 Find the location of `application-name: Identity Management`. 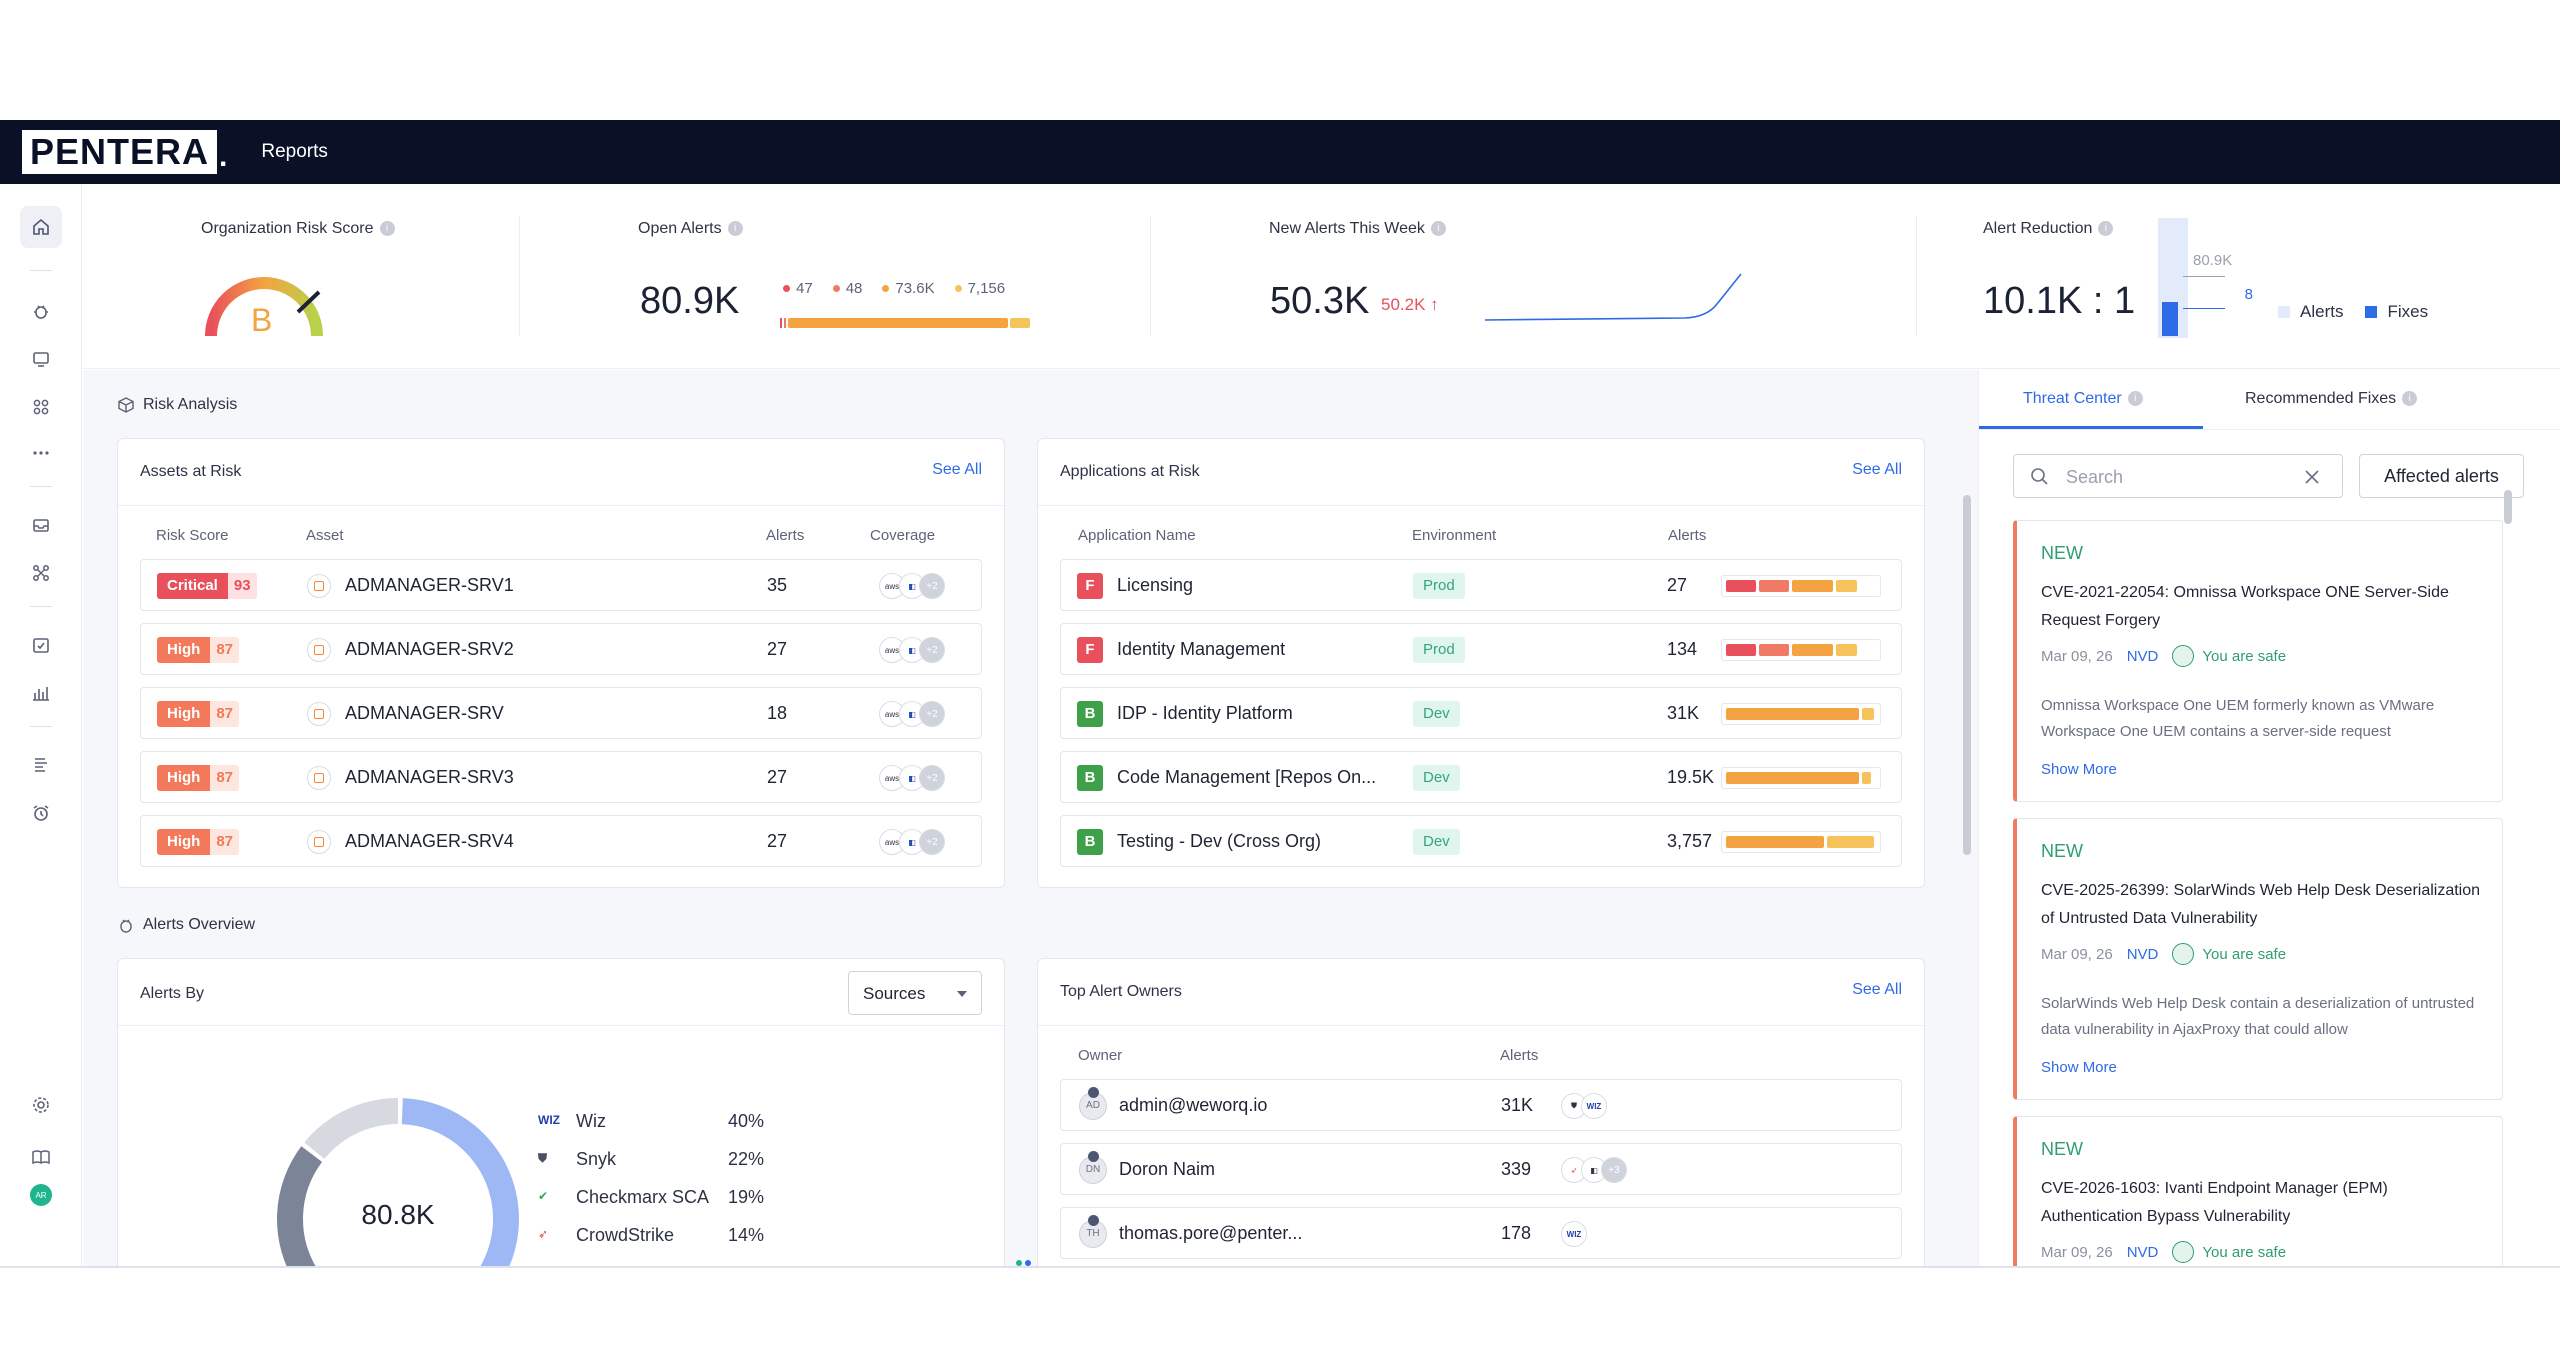

application-name: Identity Management is located at coordinates (1201, 649).